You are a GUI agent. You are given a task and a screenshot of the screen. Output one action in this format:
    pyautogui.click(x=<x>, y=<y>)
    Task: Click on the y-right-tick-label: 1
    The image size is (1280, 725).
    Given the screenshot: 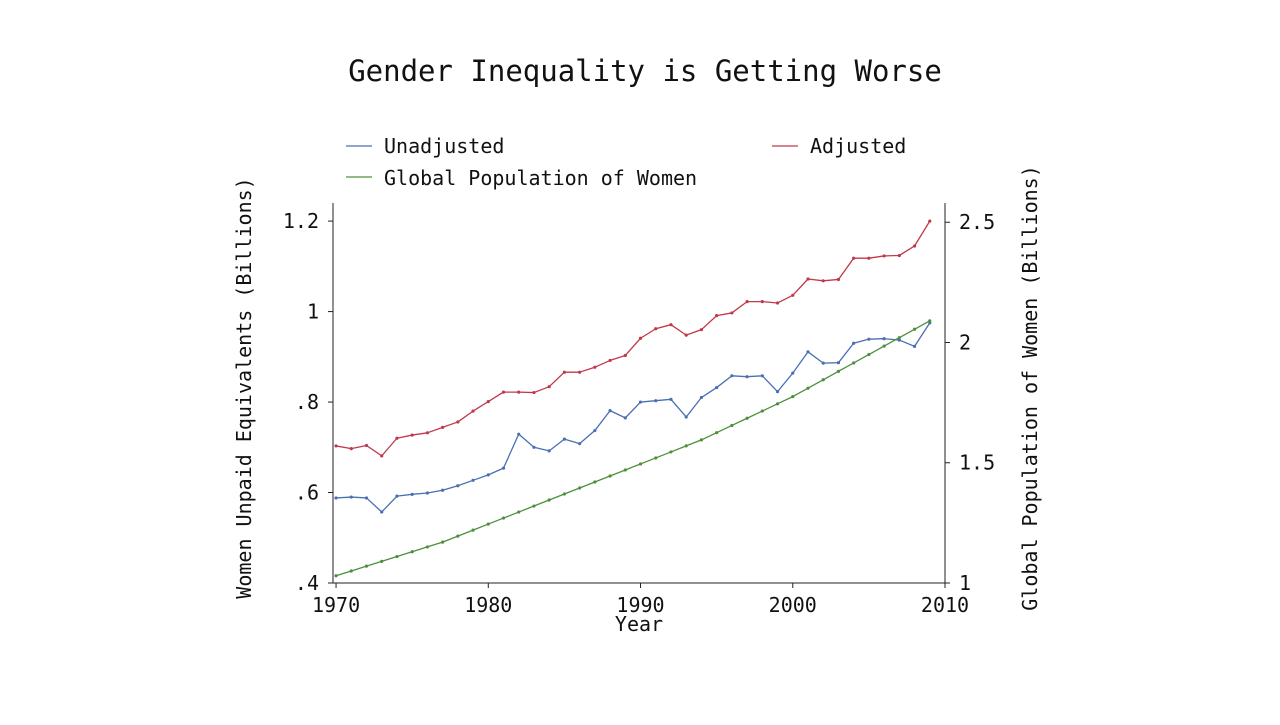 What is the action you would take?
    pyautogui.click(x=965, y=583)
    